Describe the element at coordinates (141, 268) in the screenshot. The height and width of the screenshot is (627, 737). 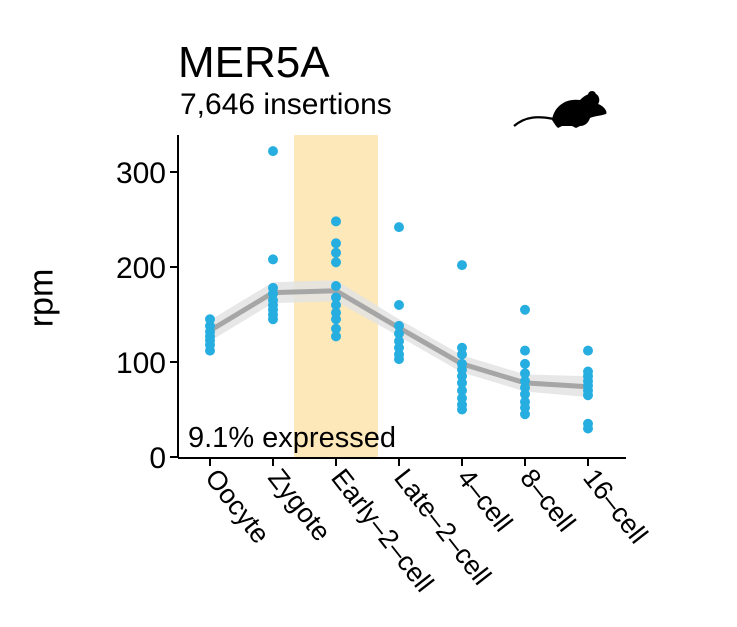
I see `y-tick-label: 200` at that location.